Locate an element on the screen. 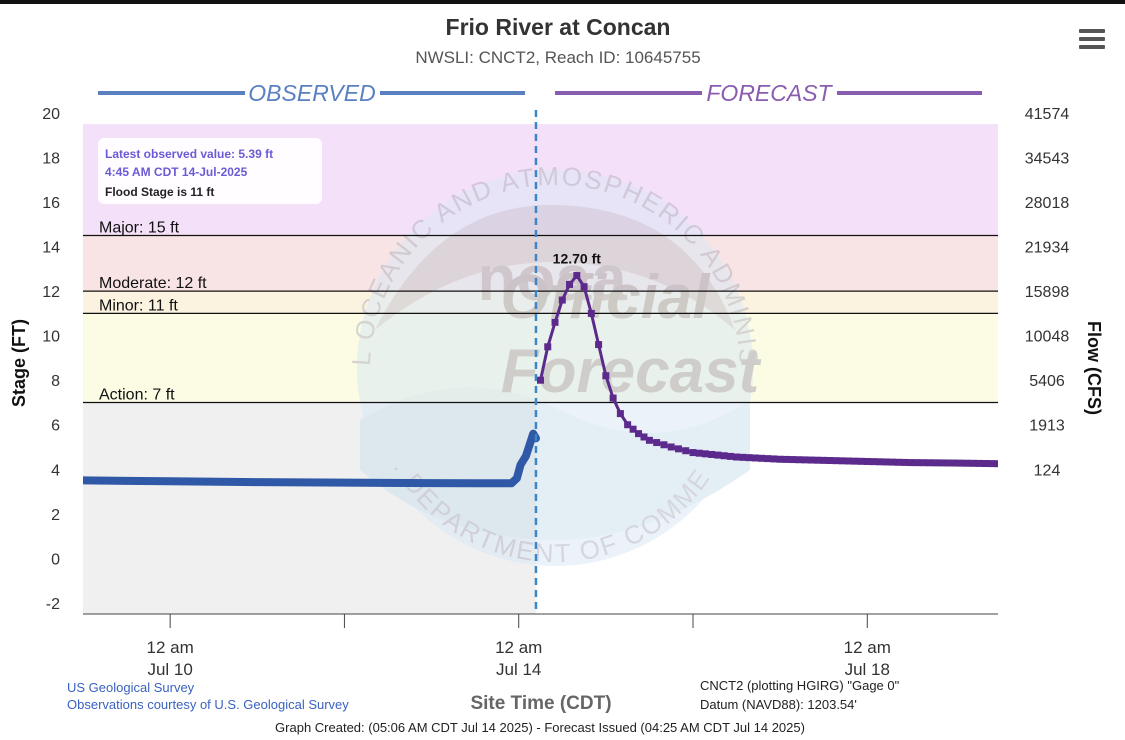 The height and width of the screenshot is (740, 1125). top-border is located at coordinates (562, 2).